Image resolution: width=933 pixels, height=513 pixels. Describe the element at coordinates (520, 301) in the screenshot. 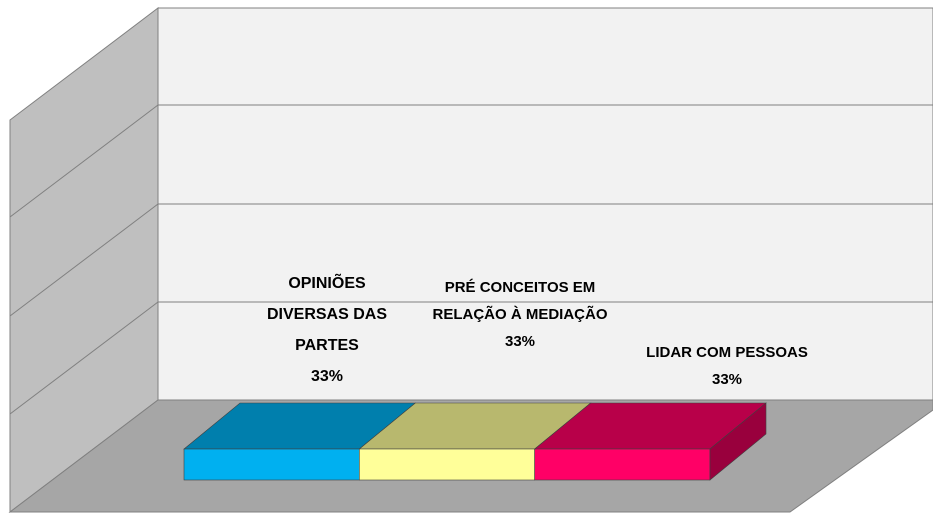

I see `legend-label: PRÉ CONCEITOS EM RELAÇÃO À MEDIAÇÃO` at that location.